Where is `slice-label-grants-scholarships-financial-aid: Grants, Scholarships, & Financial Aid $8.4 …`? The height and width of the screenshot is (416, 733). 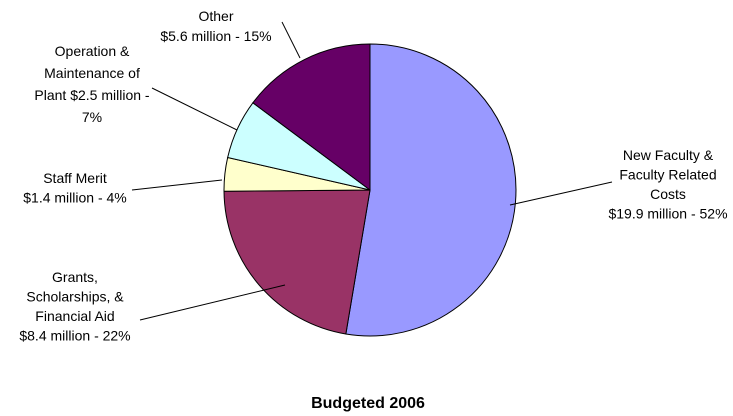
slice-label-grants-scholarships-financial-aid: Grants, Scholarships, & Financial Aid $8.4 … is located at coordinates (74, 306).